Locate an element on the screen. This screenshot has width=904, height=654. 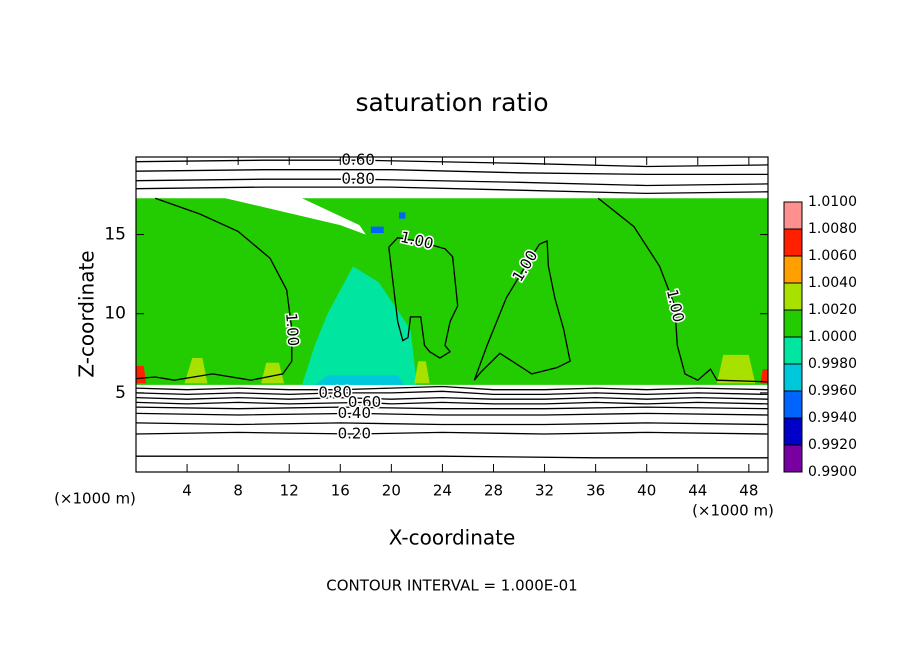
y-axis-label: Z-coordinate is located at coordinates (87, 313).